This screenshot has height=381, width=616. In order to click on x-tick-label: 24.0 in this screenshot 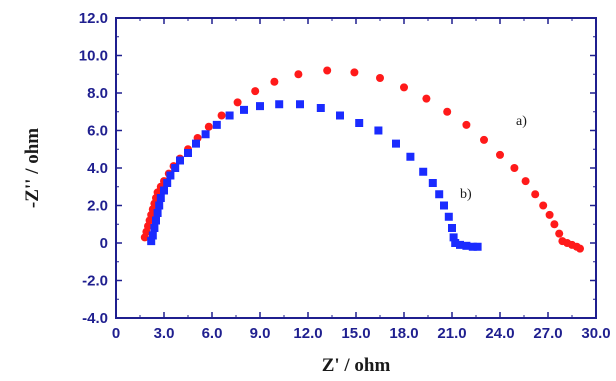, I will do `click(499, 333)`.